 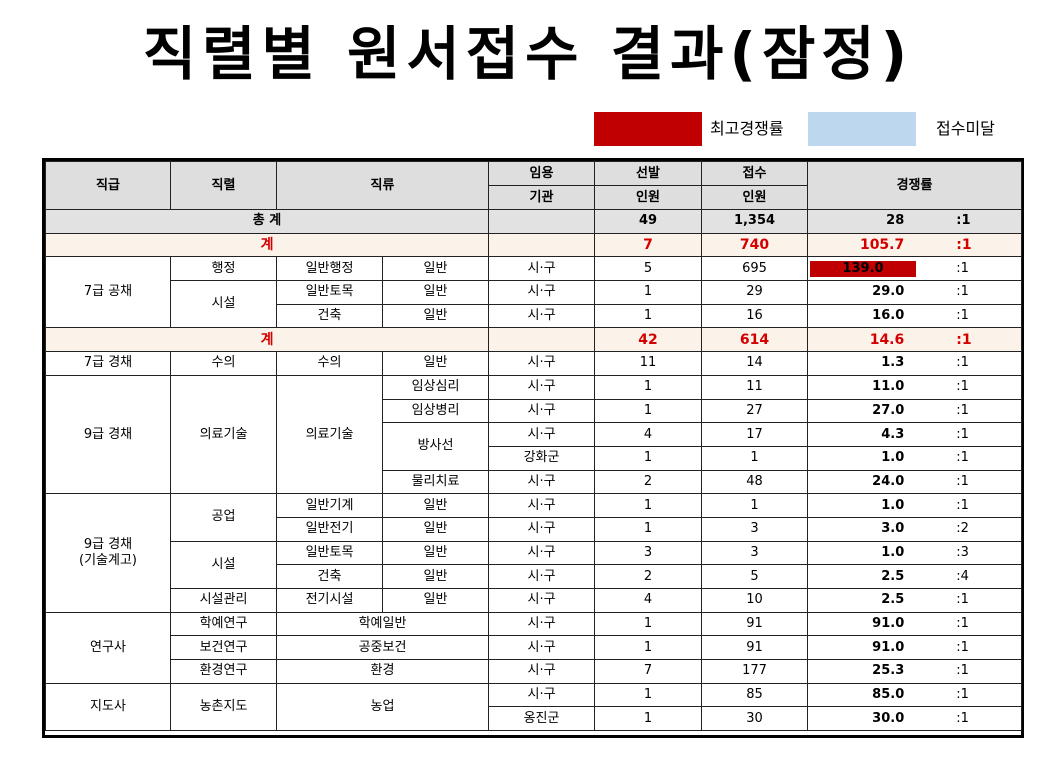 I want to click on applied-cell: 3, so click(x=755, y=529).